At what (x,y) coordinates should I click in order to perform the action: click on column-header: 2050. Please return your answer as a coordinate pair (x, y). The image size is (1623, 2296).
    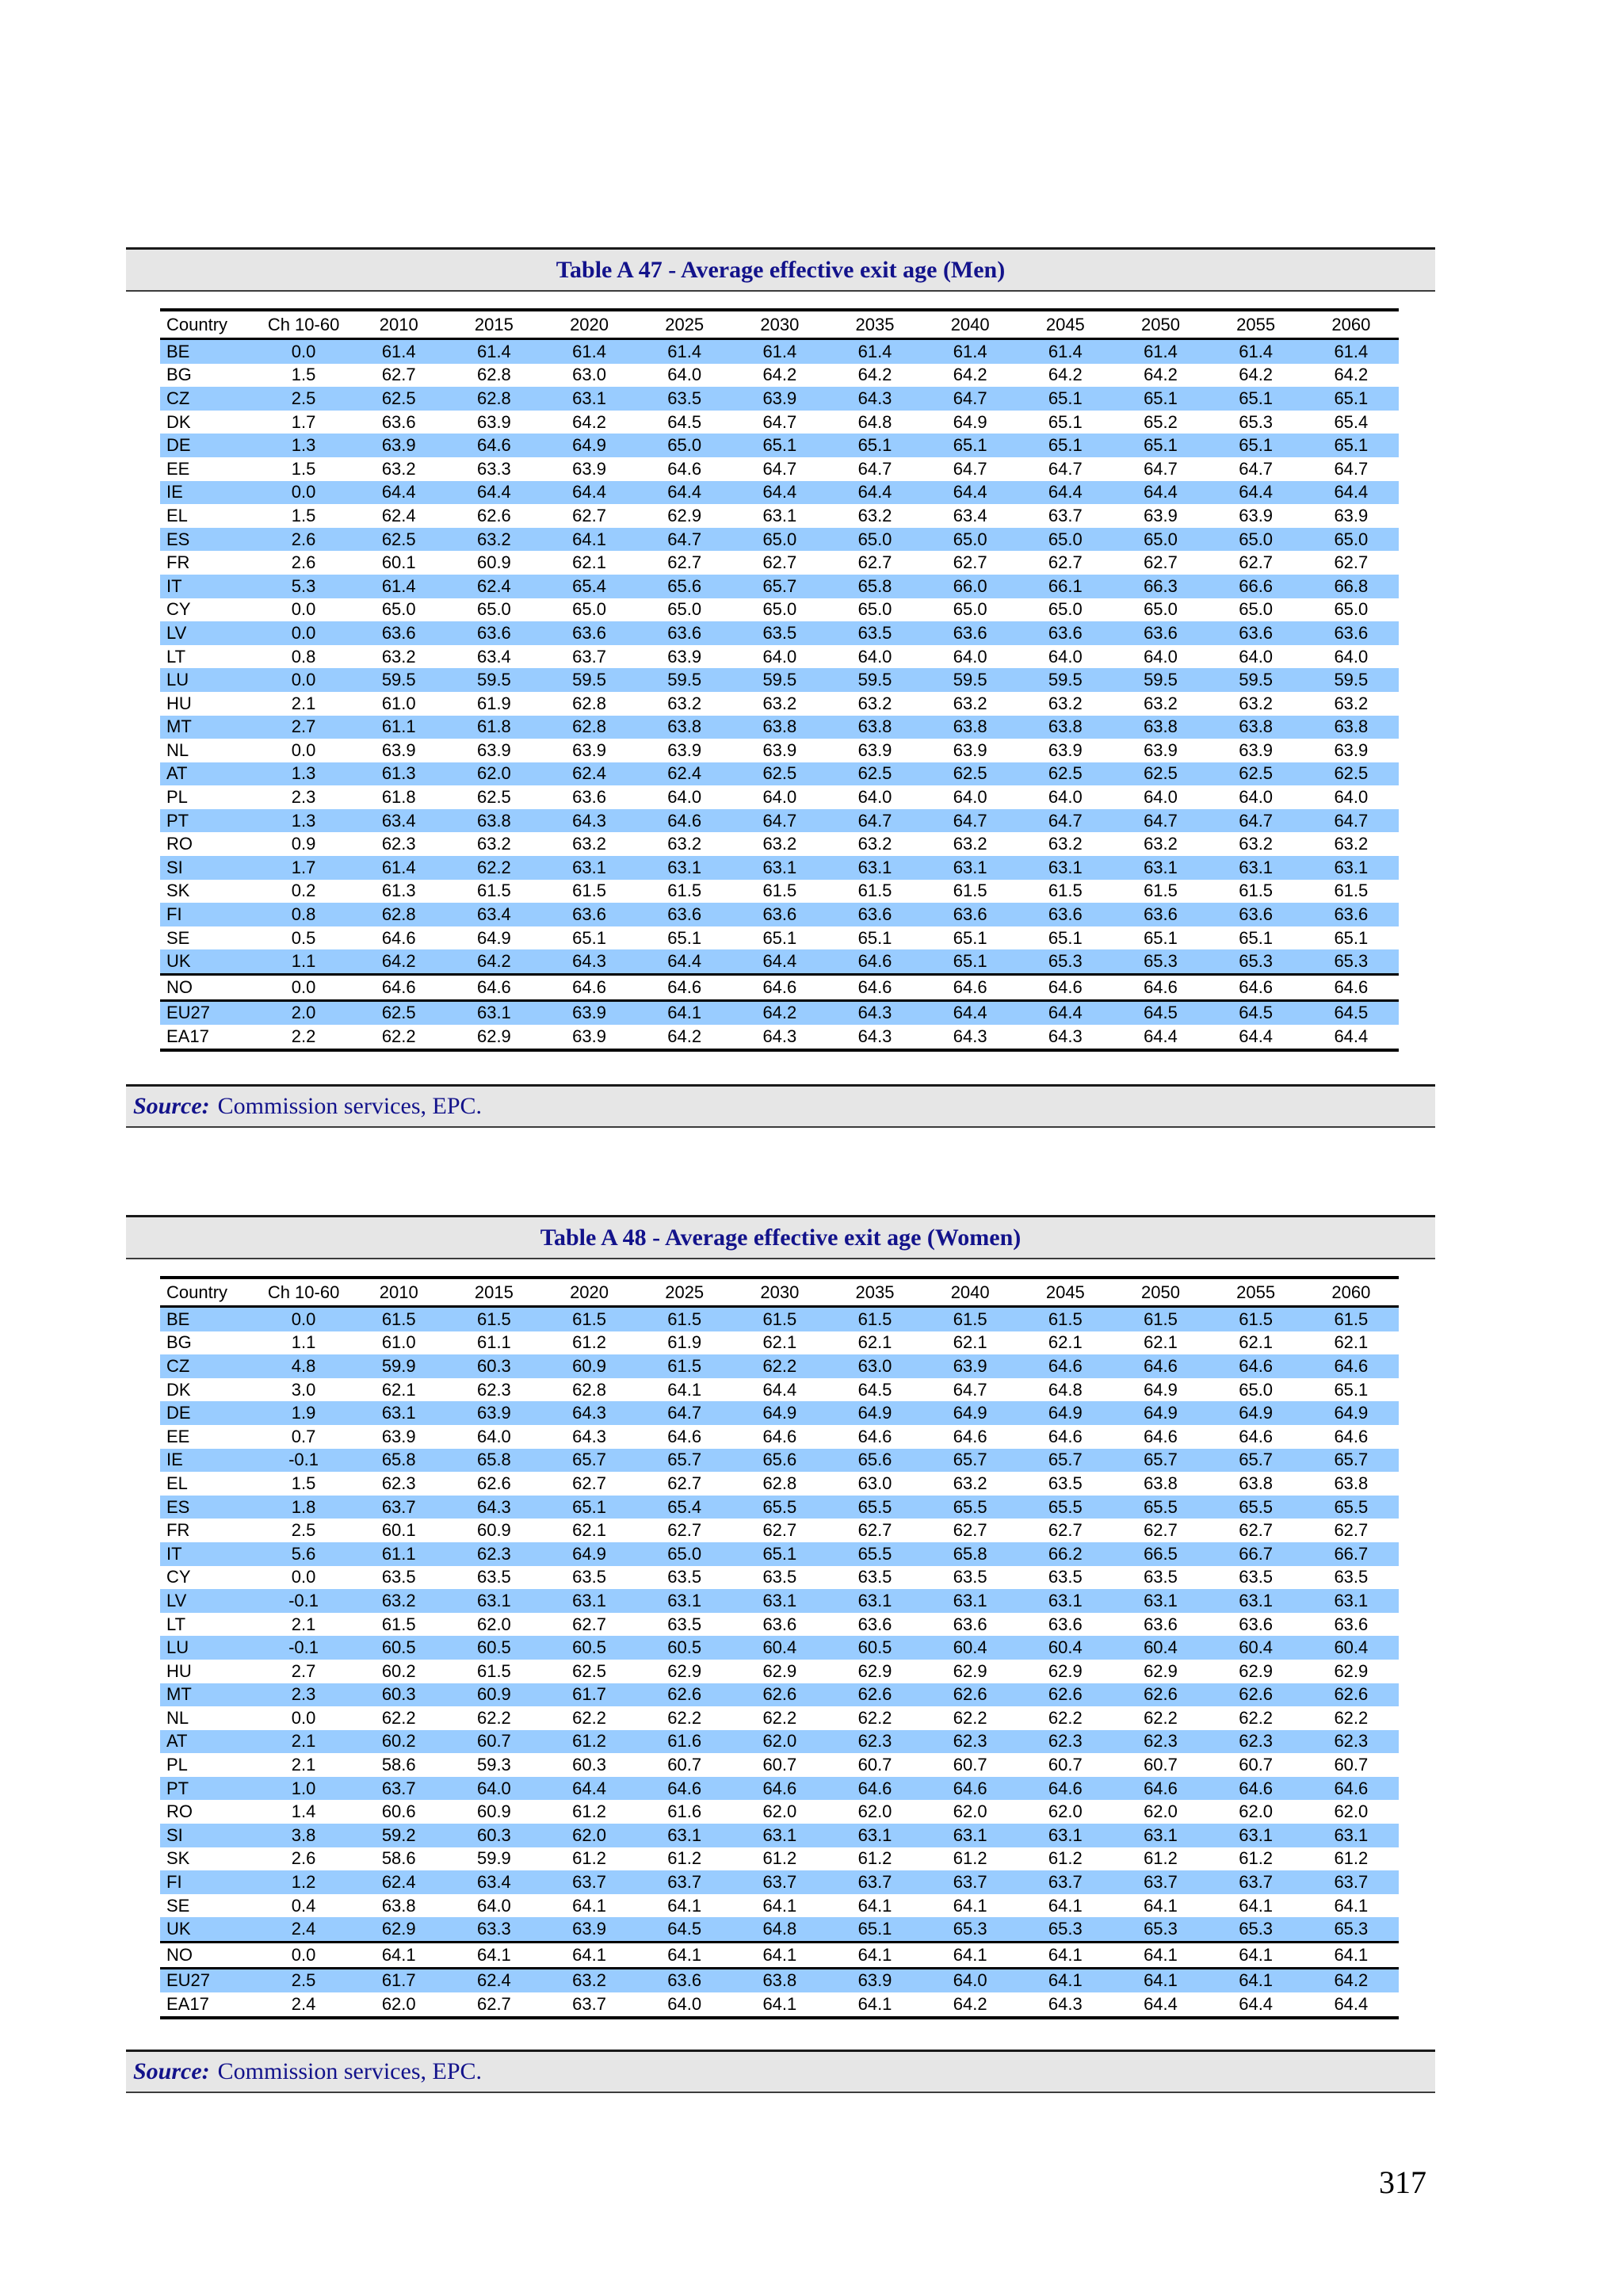
    Looking at the image, I should click on (1161, 325).